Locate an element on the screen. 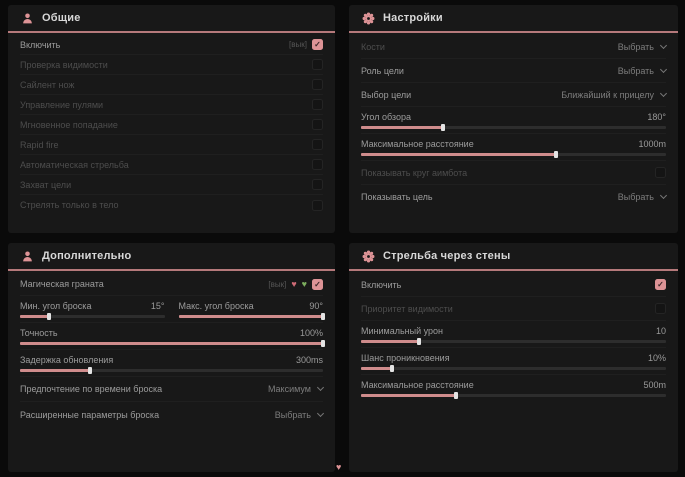 The width and height of the screenshot is (685, 477). show-target-dropdown: Выбрать is located at coordinates (643, 196).